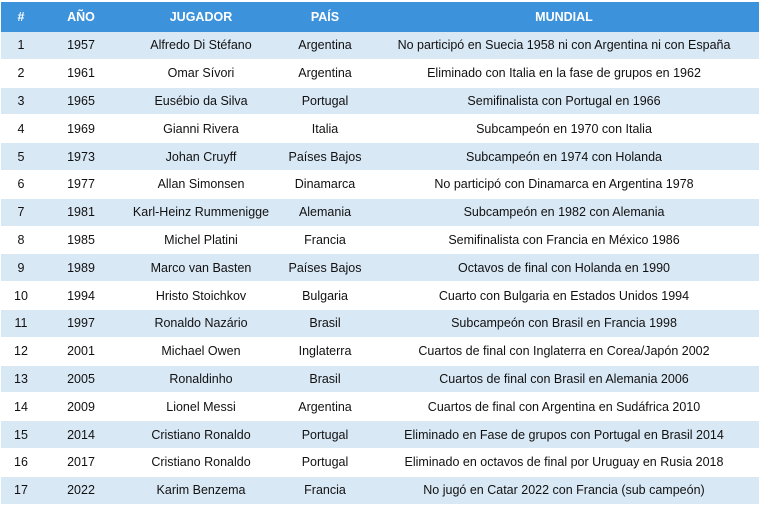 Image resolution: width=760 pixels, height=505 pixels. Describe the element at coordinates (201, 295) in the screenshot. I see `table-cell: Hristo Stoichkov` at that location.